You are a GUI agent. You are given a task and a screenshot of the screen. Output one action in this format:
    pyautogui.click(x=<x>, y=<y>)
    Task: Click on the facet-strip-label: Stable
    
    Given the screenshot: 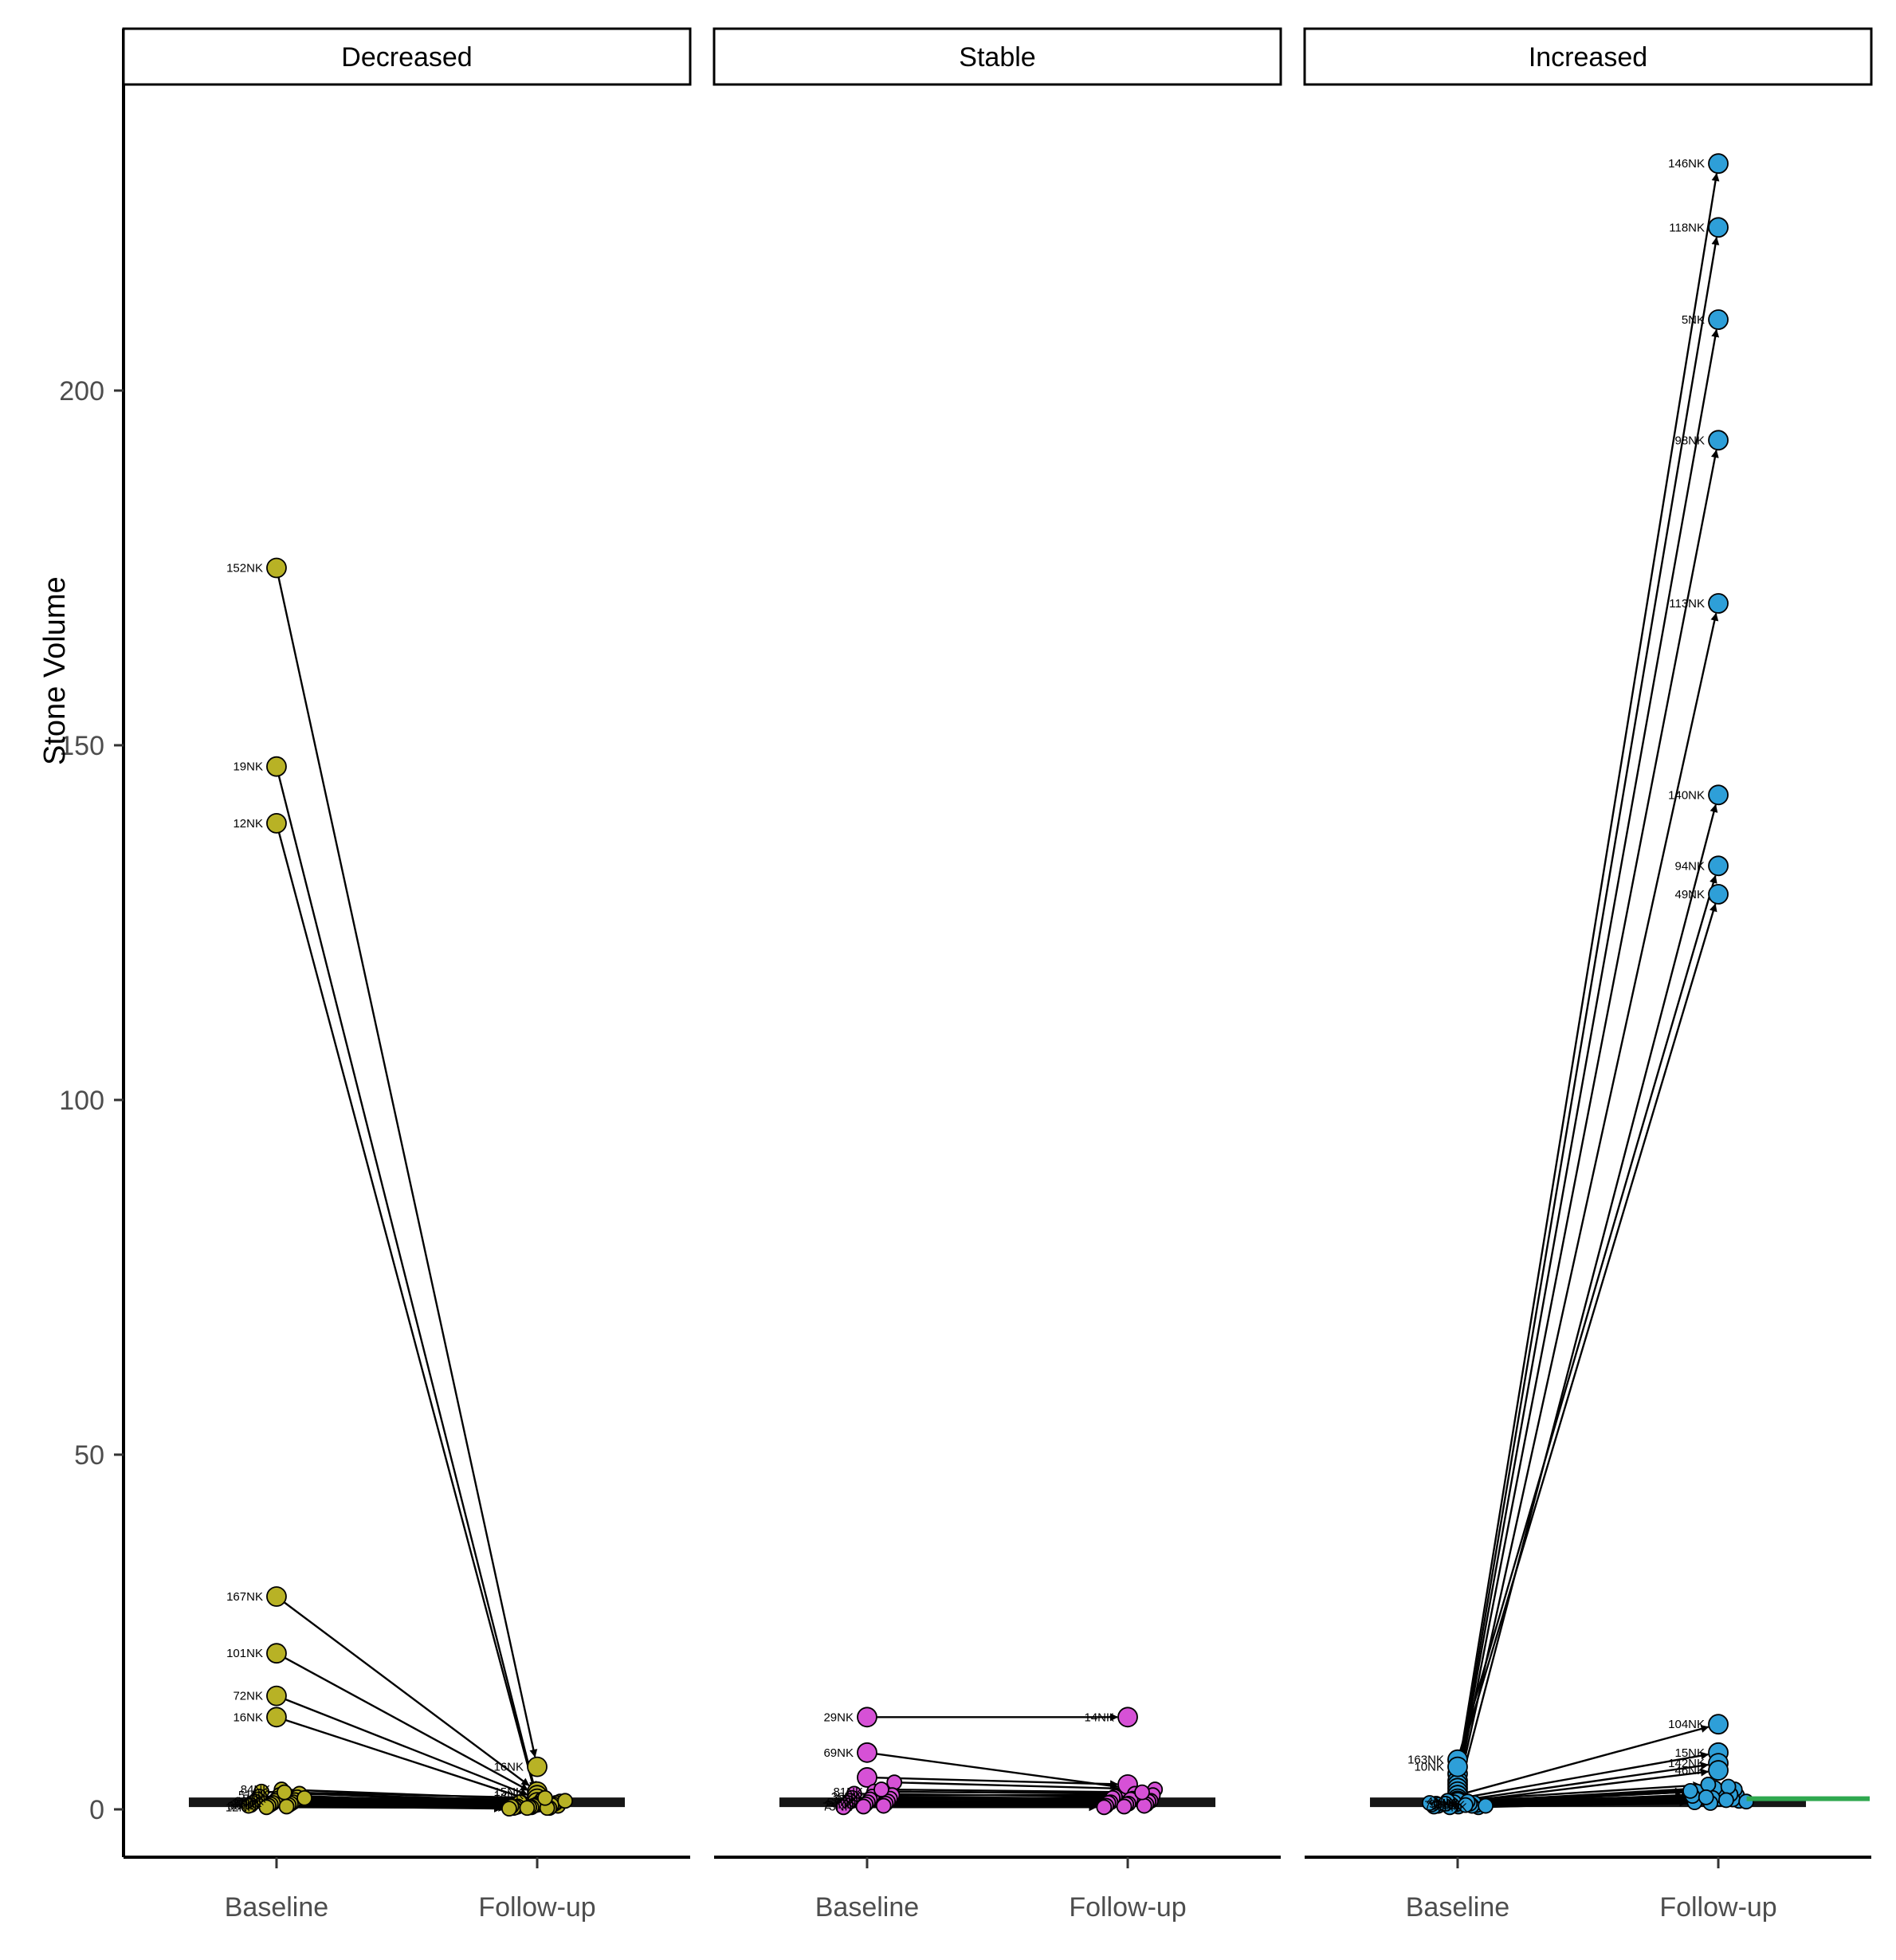 What is the action you would take?
    pyautogui.click(x=997, y=58)
    